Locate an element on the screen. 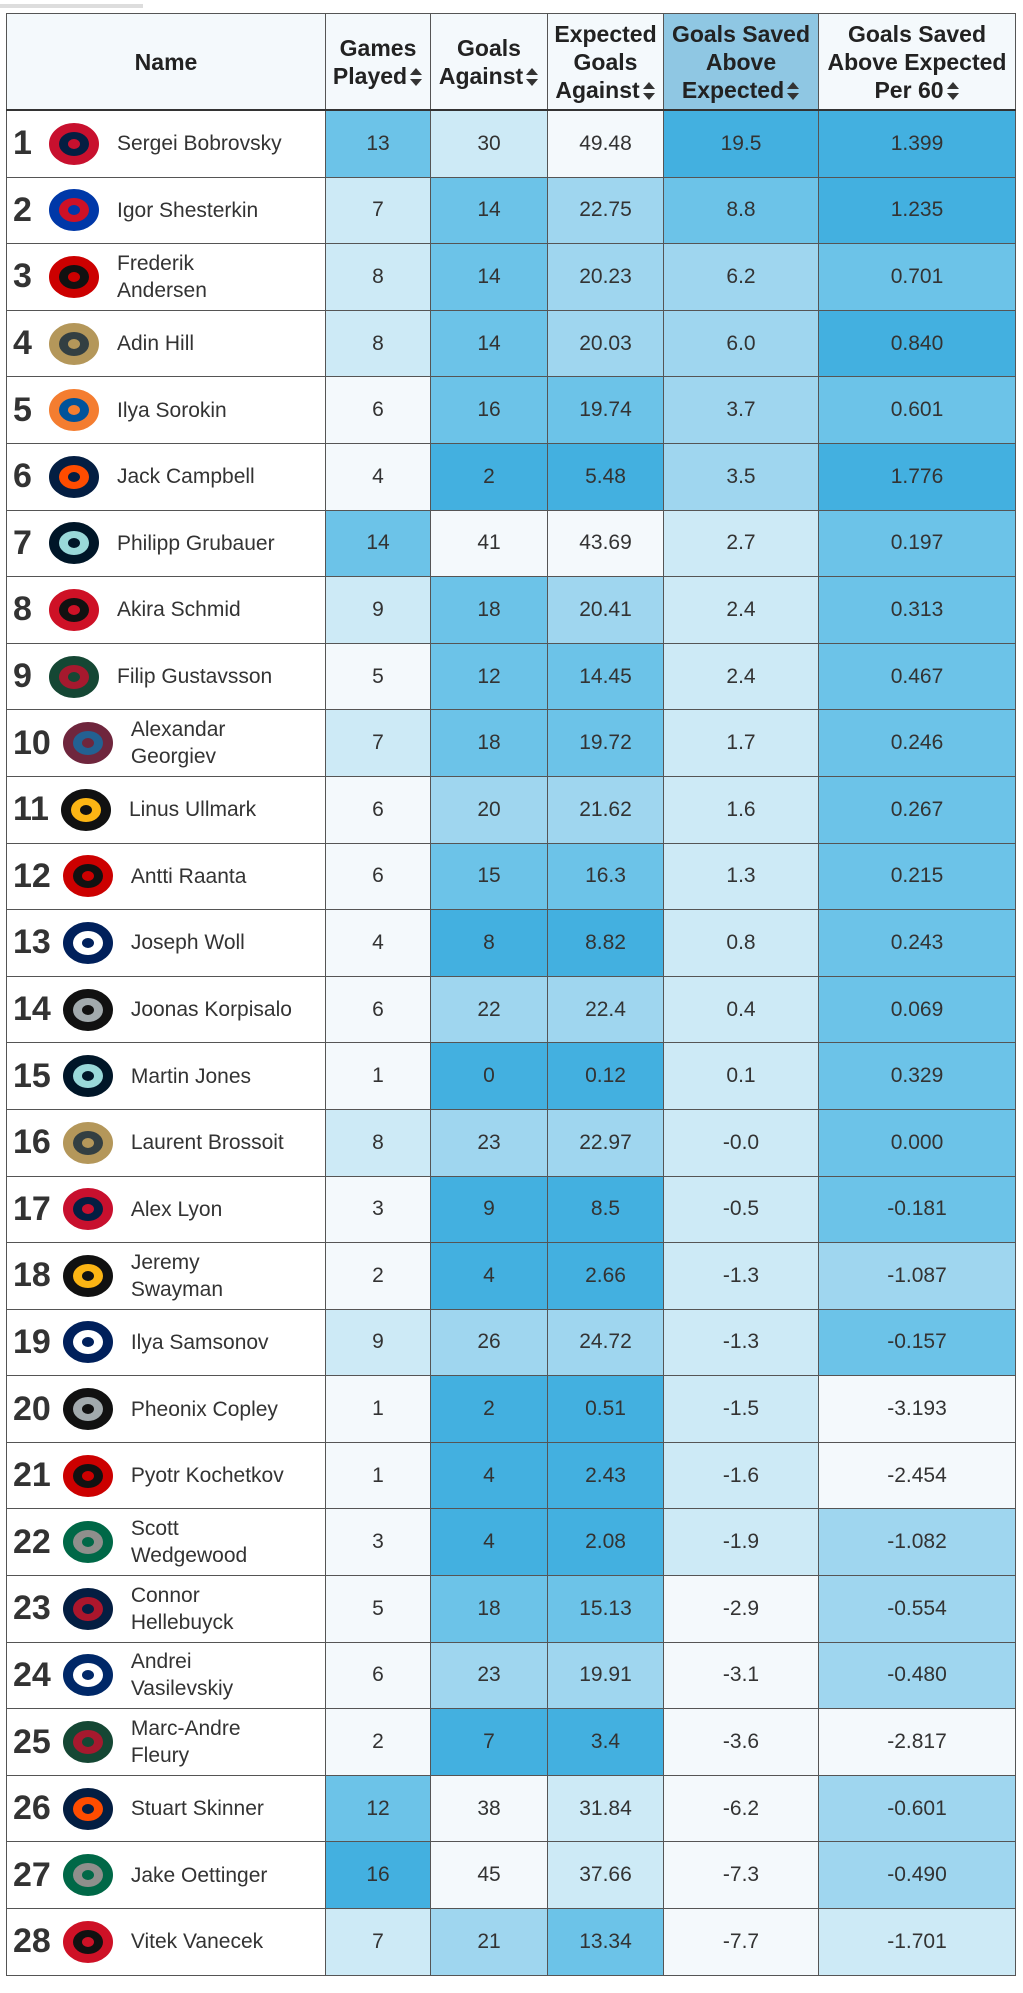 The width and height of the screenshot is (1023, 1993). table-row: 2 Igor Shesterkin 7 14 22.75 8.8 1.235 is located at coordinates (511, 211).